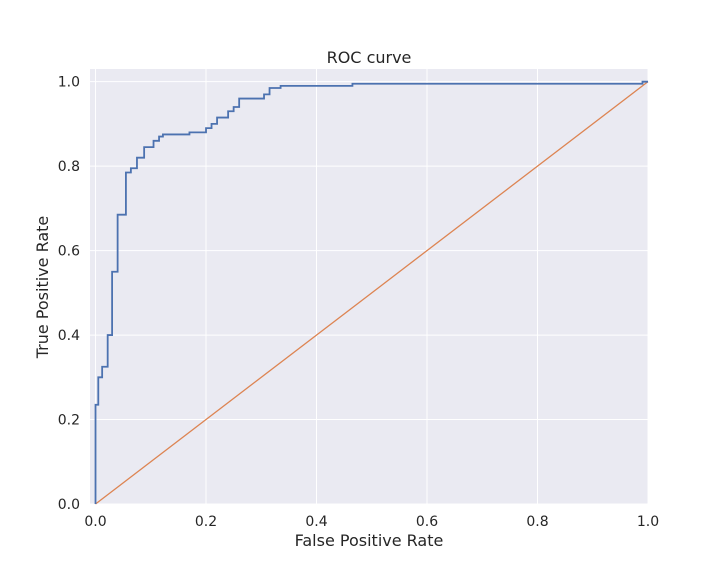  I want to click on x-tick-label: 0.6, so click(427, 522).